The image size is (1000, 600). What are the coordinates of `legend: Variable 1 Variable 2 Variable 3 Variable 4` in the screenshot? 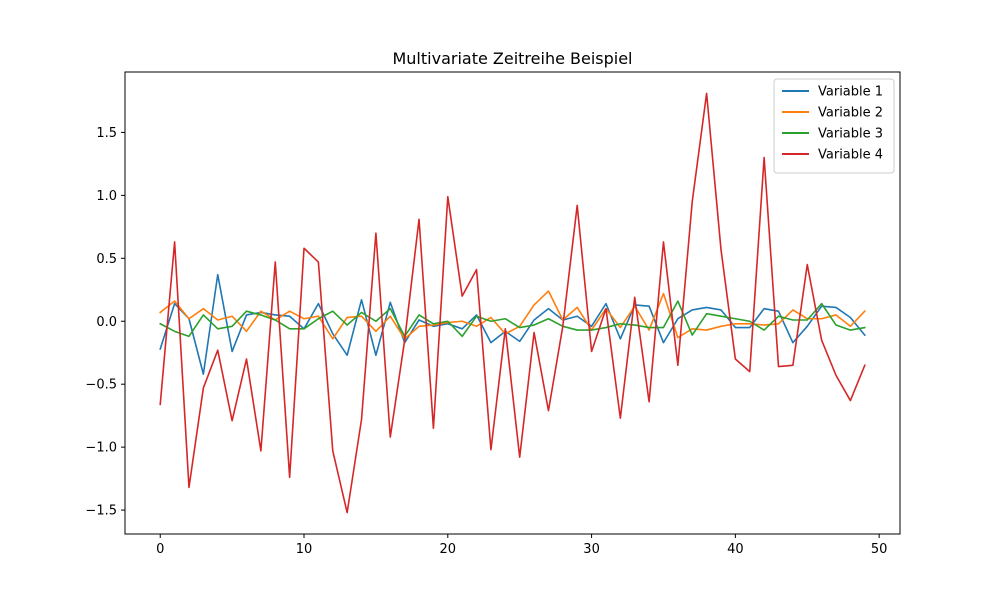 It's located at (834, 126).